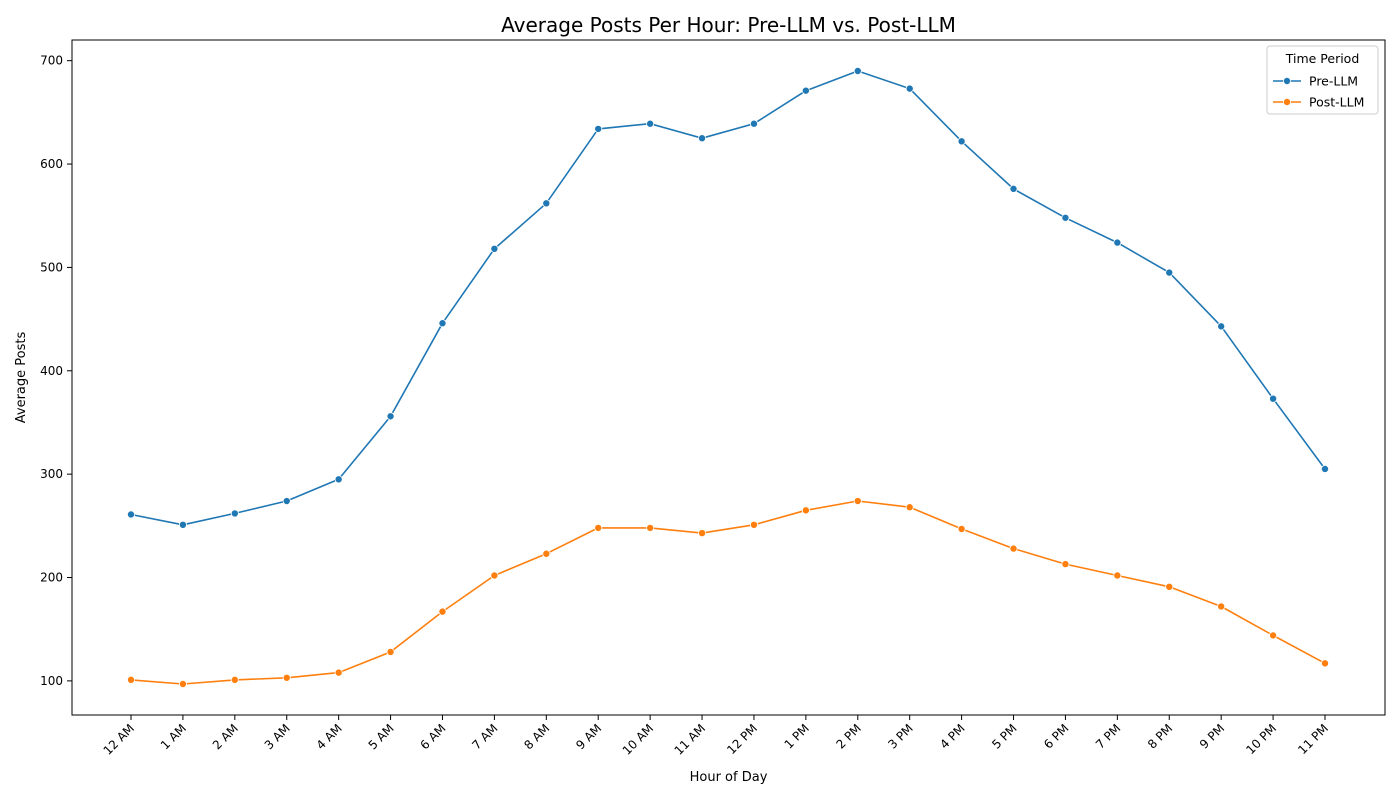 This screenshot has height=800, width=1400. I want to click on legend: Time Period Pre-LLM Post-LLM, so click(1322, 80).